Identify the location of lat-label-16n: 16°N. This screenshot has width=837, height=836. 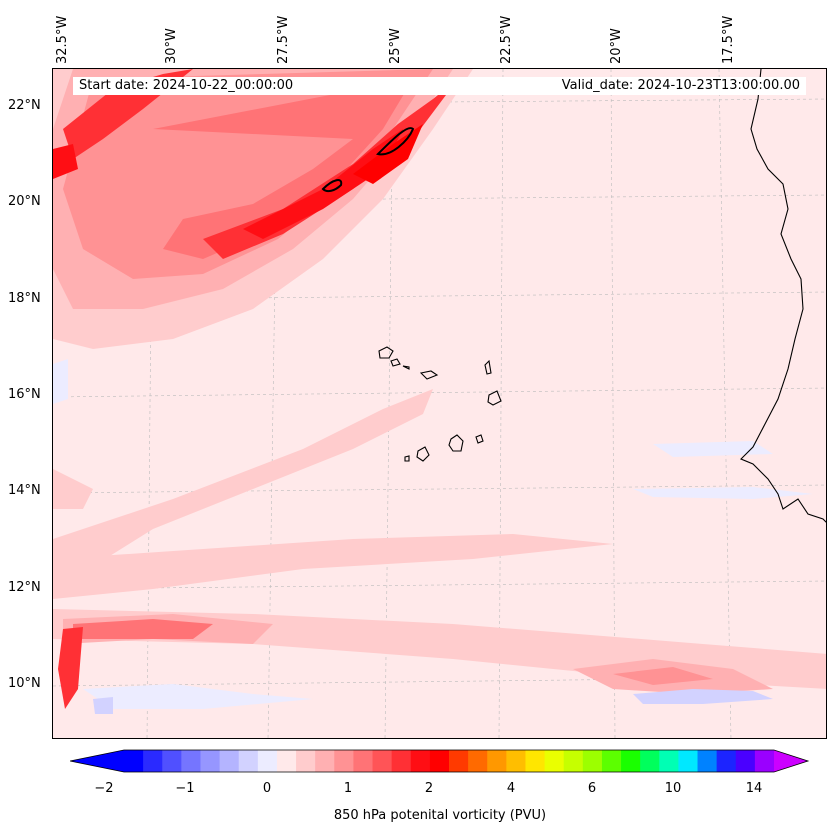
(24, 394).